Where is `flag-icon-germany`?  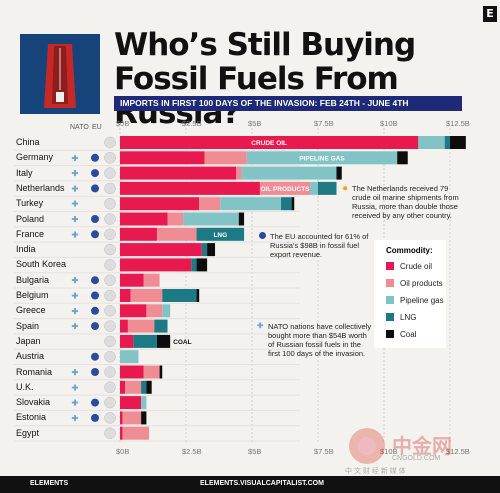 flag-icon-germany is located at coordinates (110, 158).